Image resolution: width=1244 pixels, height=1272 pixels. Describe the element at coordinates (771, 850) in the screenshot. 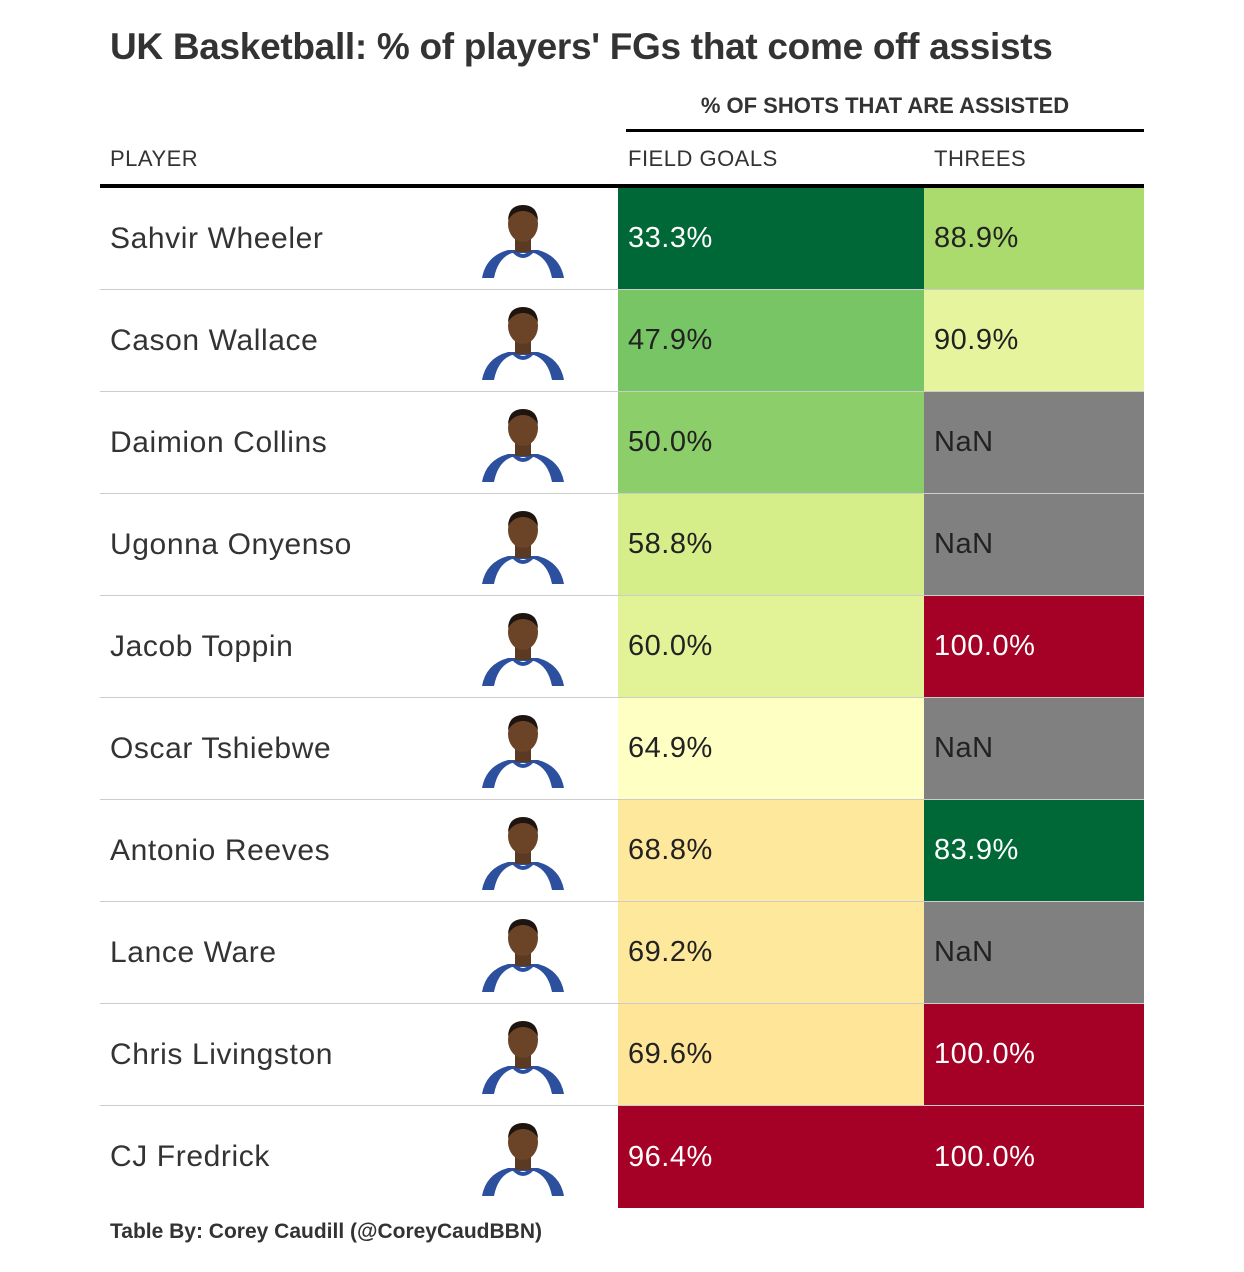

I see `field-goals-cell: 68.8%` at that location.